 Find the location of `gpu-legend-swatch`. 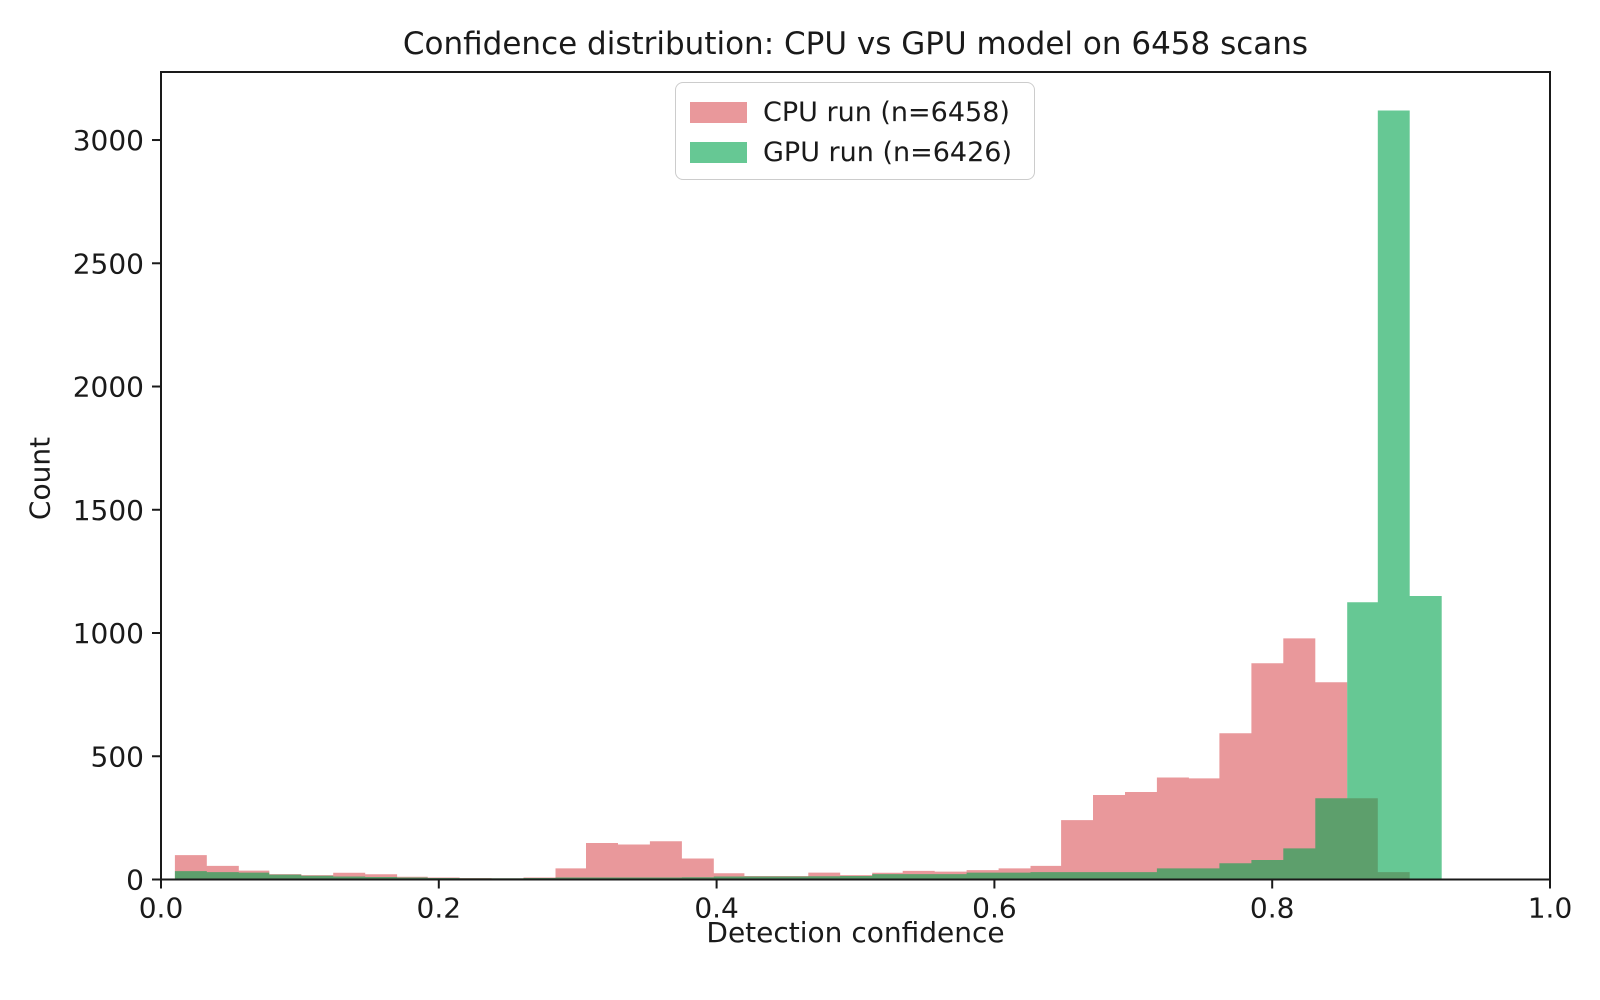

gpu-legend-swatch is located at coordinates (718, 152).